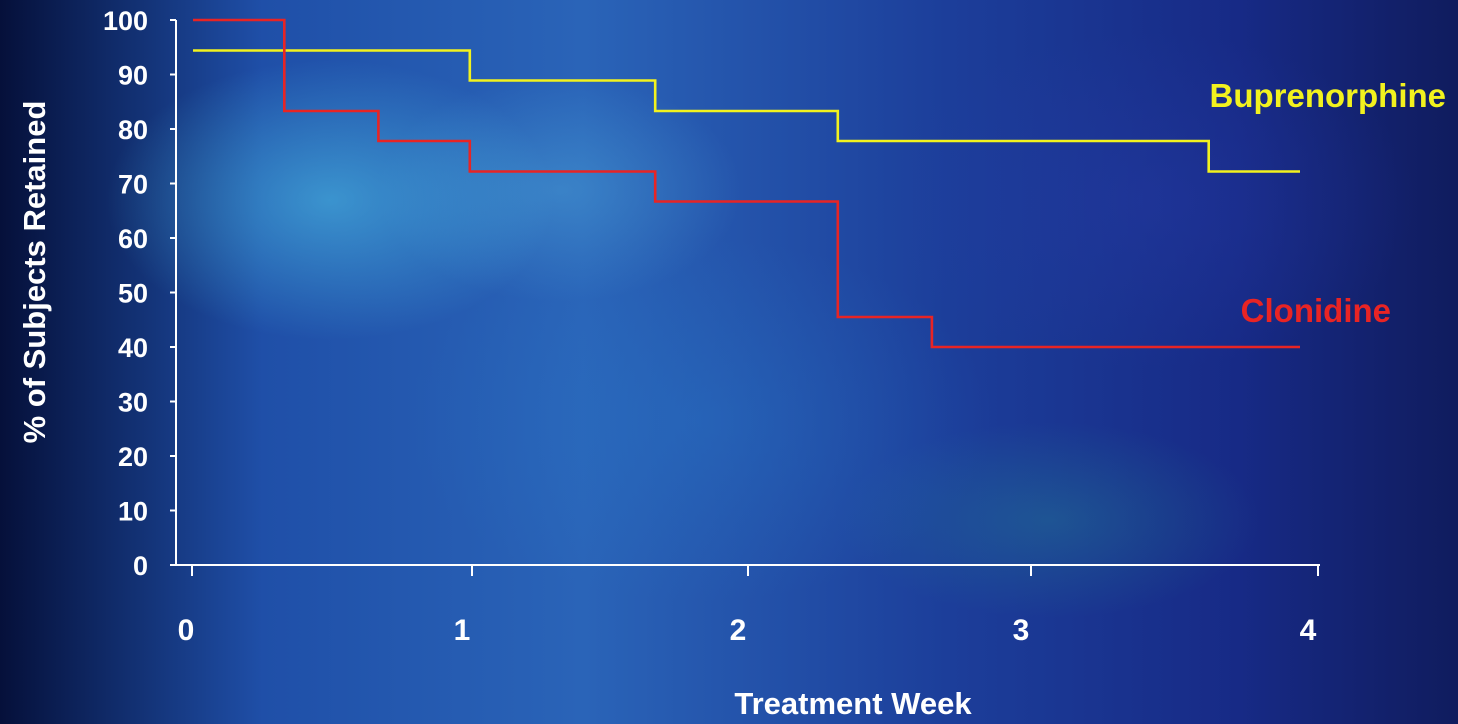 The height and width of the screenshot is (724, 1458). I want to click on x-tick-label: 4, so click(1308, 630).